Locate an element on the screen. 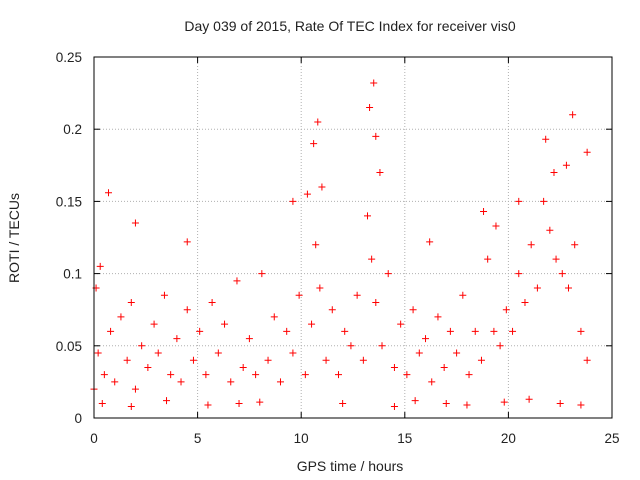 The width and height of the screenshot is (640, 480). y-axis-label: ROTI / TECUs is located at coordinates (14, 238).